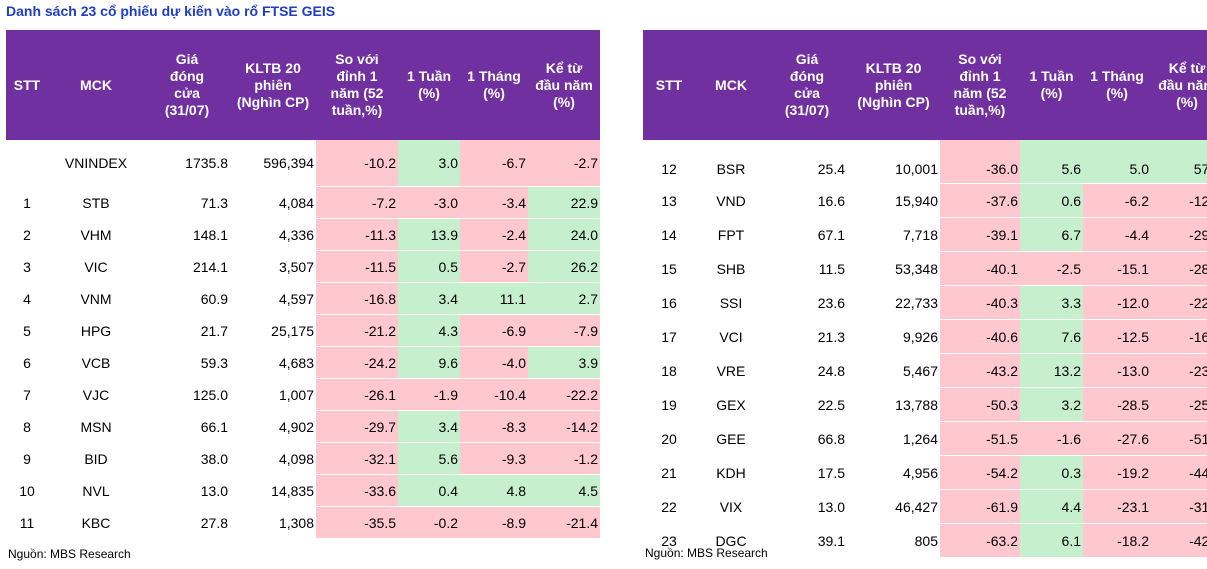  I want to click on month-change-cell: -18.2, so click(1117, 540).